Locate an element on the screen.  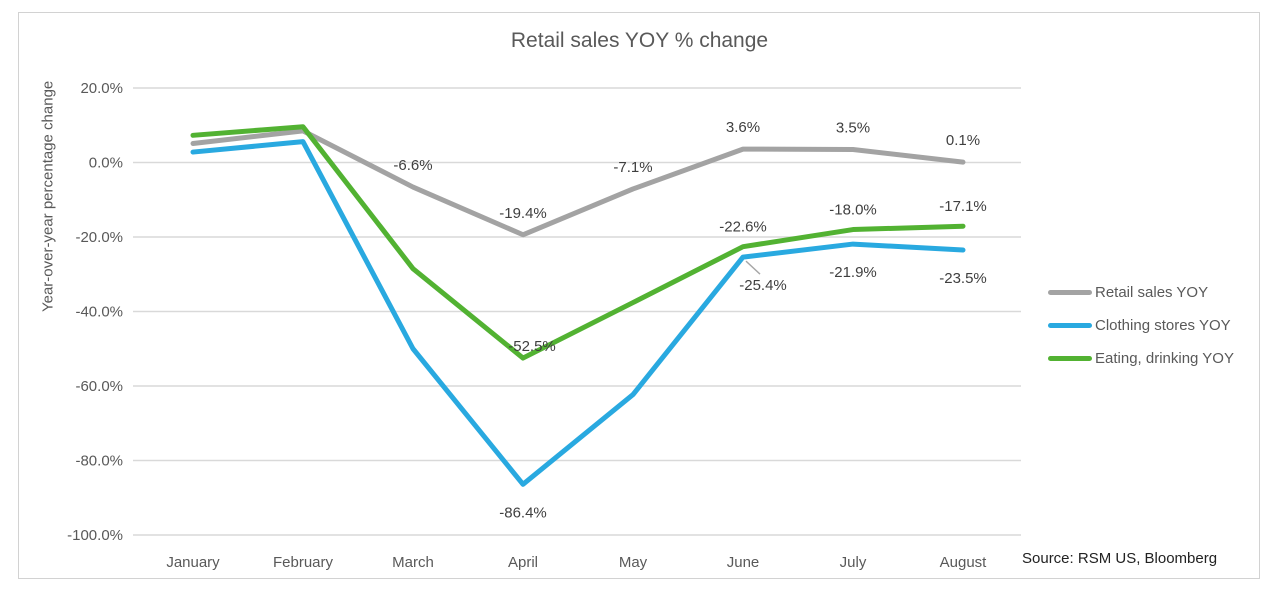
data-label: -7.1% is located at coordinates (632, 167).